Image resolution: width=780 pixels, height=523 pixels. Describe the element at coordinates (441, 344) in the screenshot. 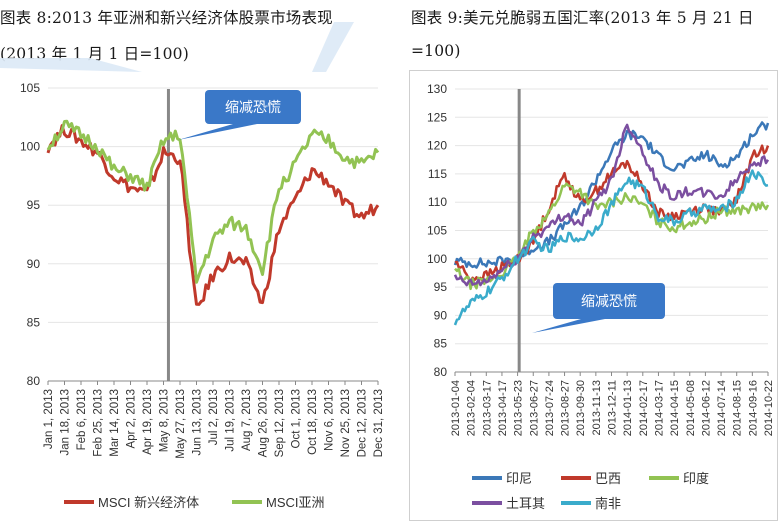

I see `right-chart-ytick-label: 85` at that location.